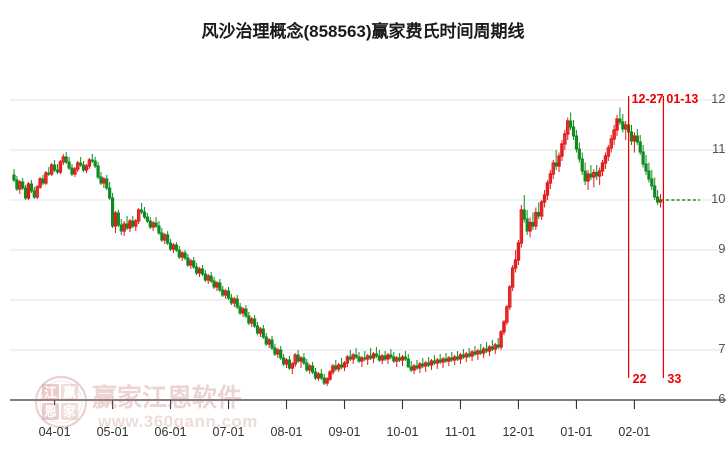 The height and width of the screenshot is (450, 726). Describe the element at coordinates (674, 379) in the screenshot. I see `fib-count-label: 33` at that location.